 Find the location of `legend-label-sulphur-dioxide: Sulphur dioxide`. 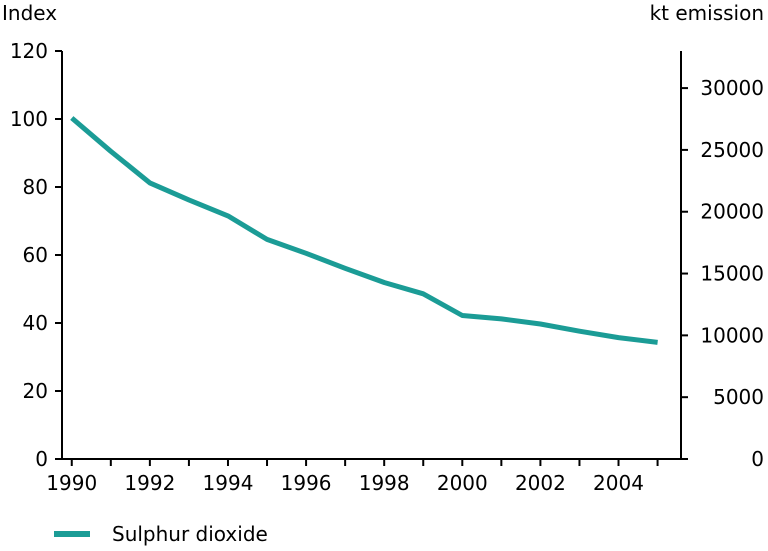

legend-label-sulphur-dioxide: Sulphur dioxide is located at coordinates (190, 534).